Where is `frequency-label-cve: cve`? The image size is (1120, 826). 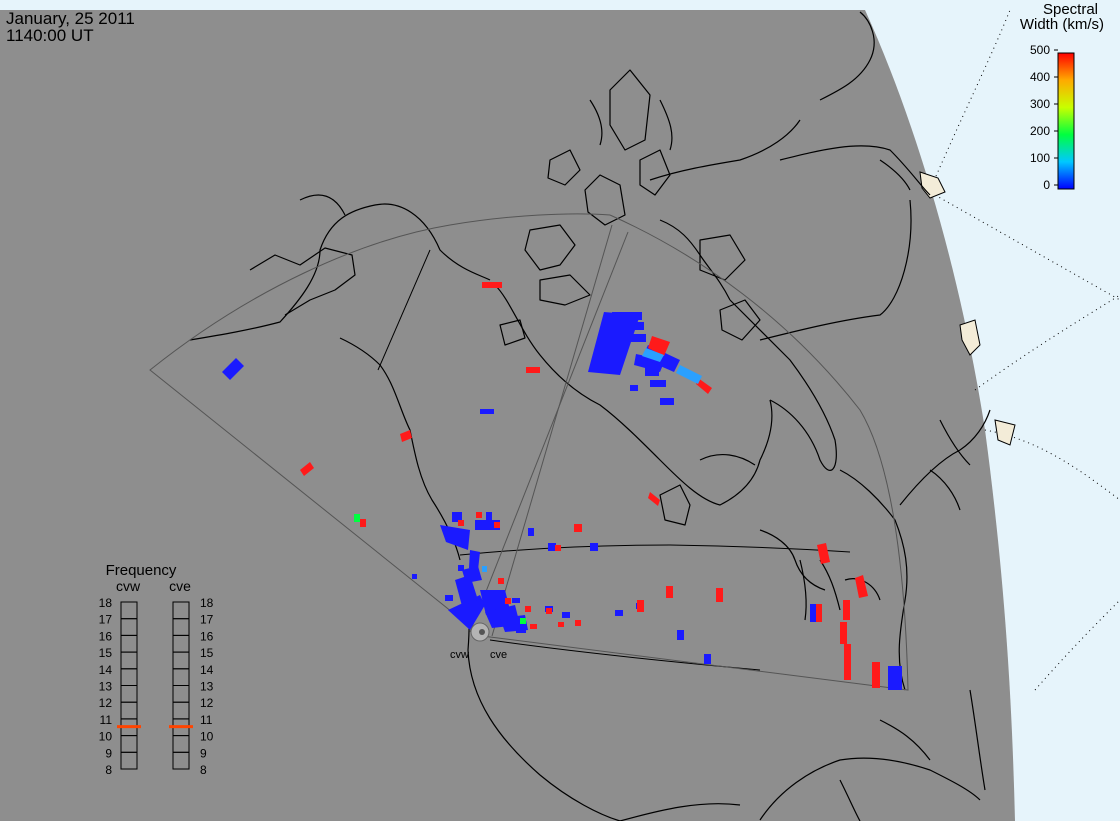 frequency-label-cve: cve is located at coordinates (180, 586).